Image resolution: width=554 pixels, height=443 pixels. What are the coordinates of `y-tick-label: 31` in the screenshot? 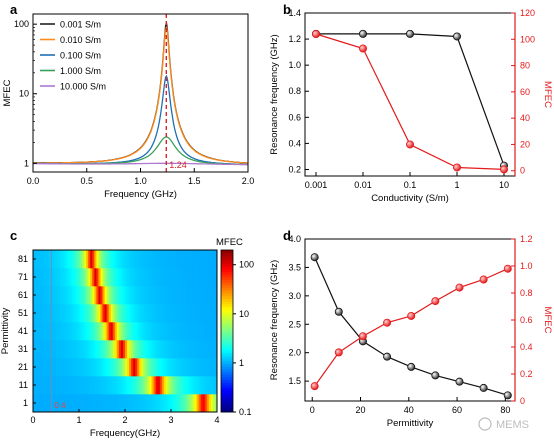 It's located at (23, 349).